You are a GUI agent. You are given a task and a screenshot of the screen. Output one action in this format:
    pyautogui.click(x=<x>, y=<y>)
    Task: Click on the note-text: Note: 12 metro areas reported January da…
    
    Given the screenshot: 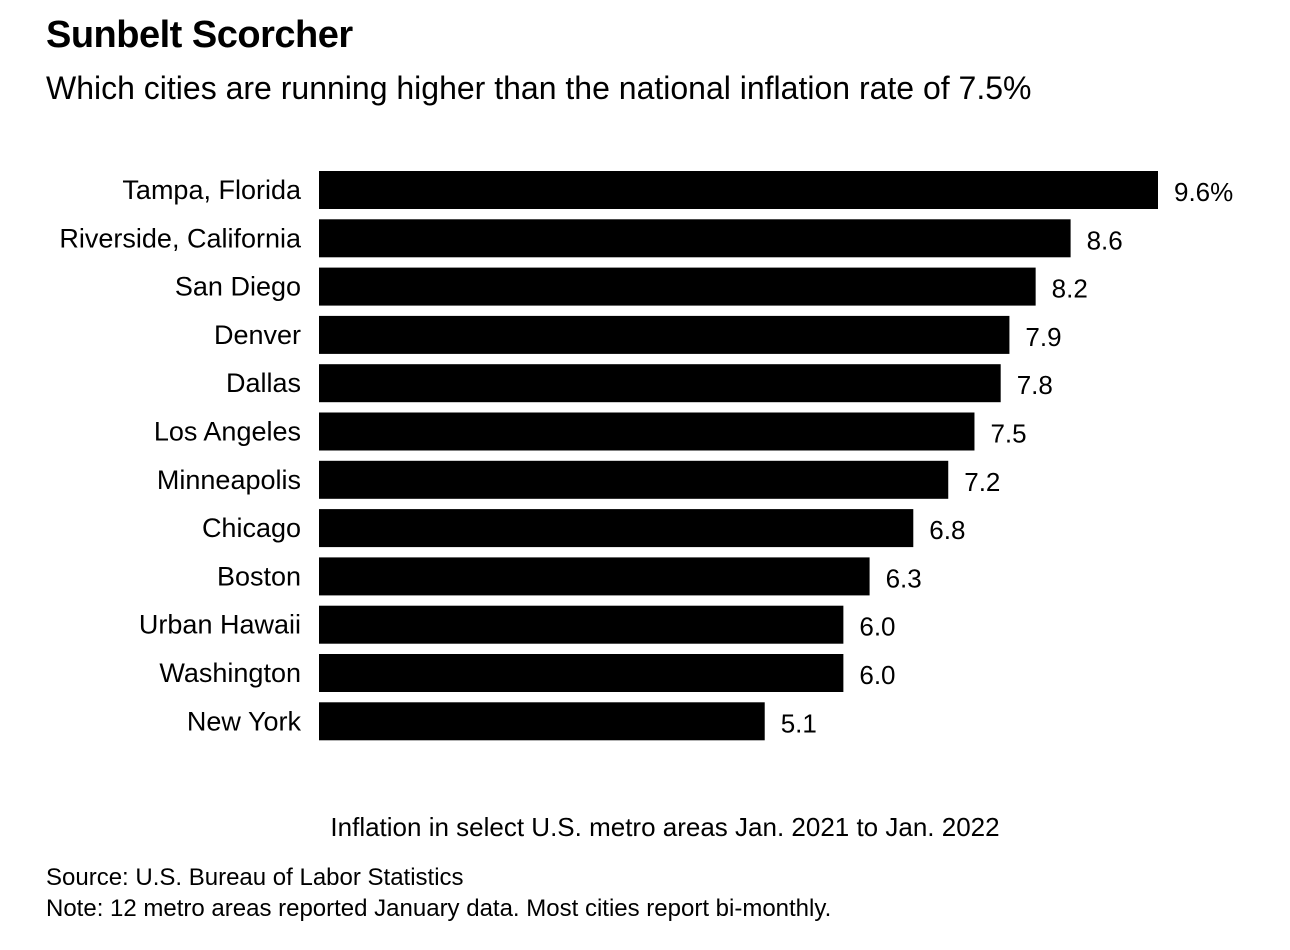 What is the action you would take?
    pyautogui.click(x=439, y=908)
    